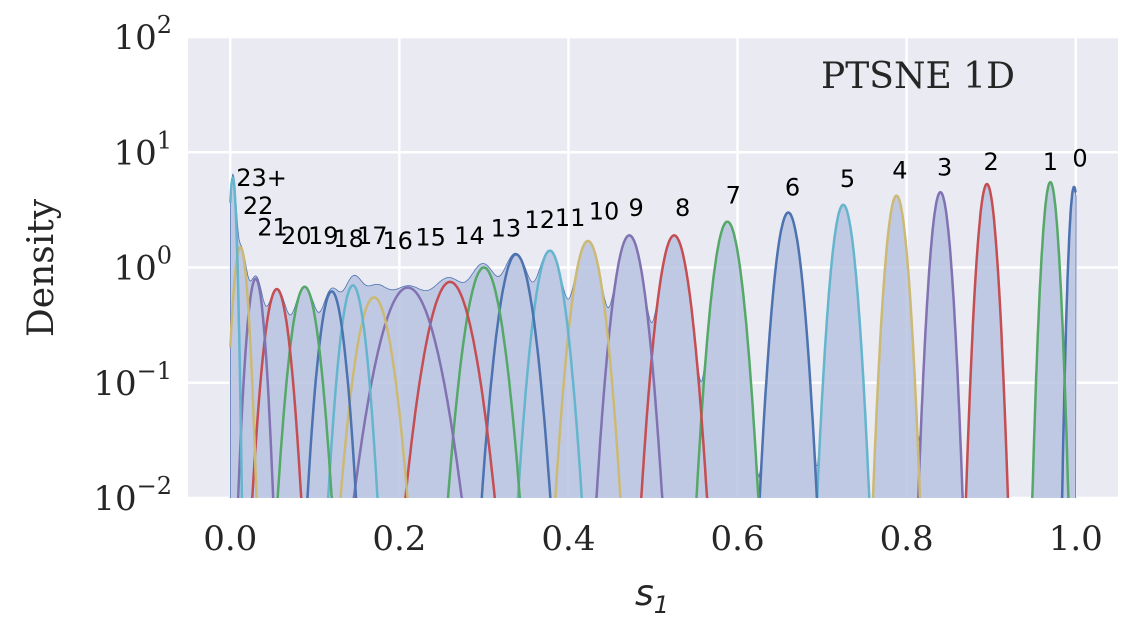 The width and height of the screenshot is (1137, 633). Describe the element at coordinates (847, 179) in the screenshot. I see `peak-label-5: 5` at that location.